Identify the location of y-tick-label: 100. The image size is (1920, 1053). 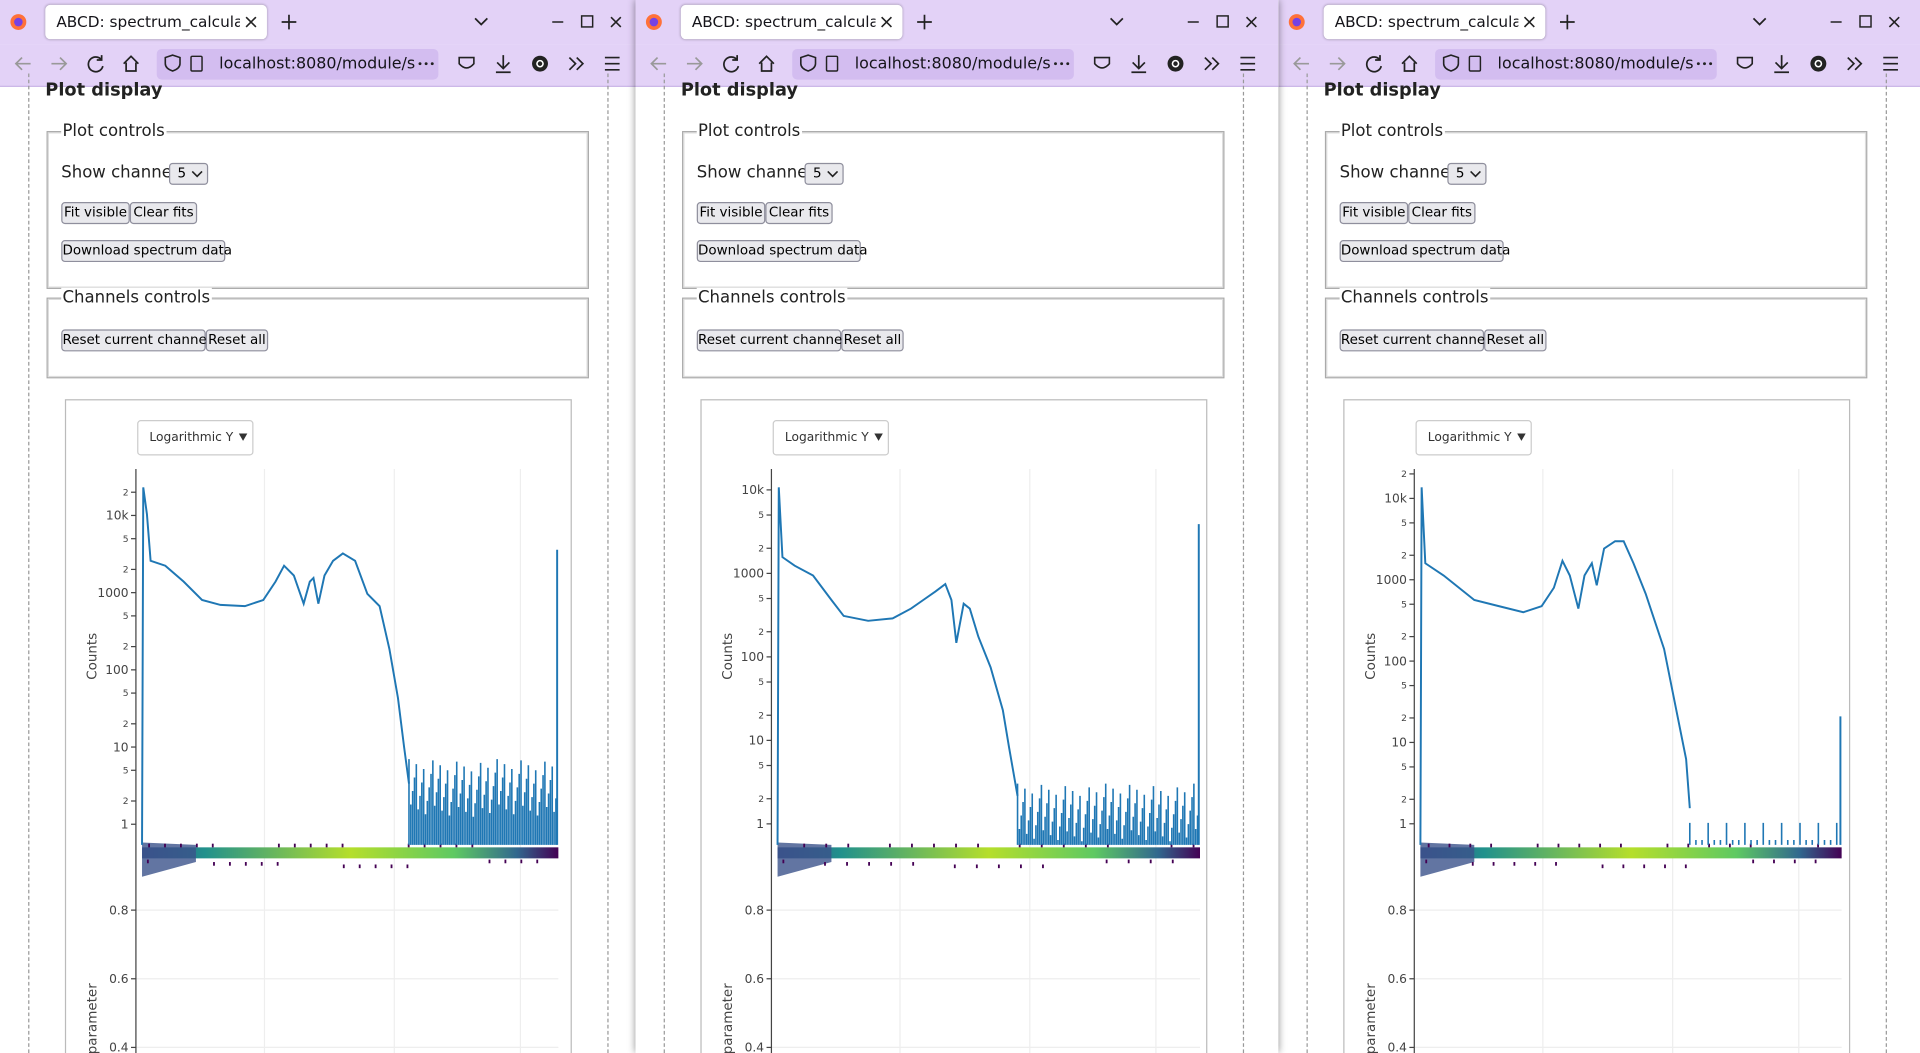
(1395, 661).